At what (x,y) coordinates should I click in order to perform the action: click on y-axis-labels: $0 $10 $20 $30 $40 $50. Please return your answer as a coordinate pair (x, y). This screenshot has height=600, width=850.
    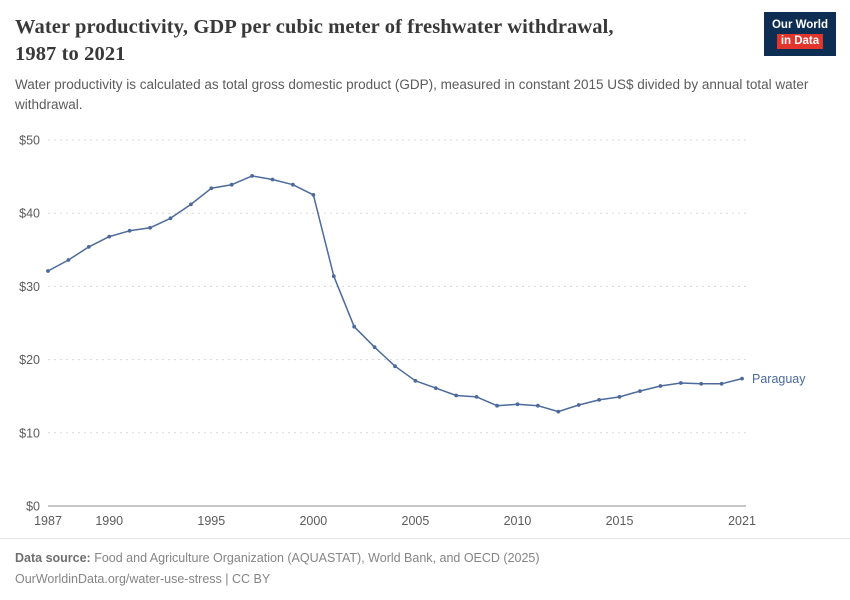
    Looking at the image, I should click on (29, 324).